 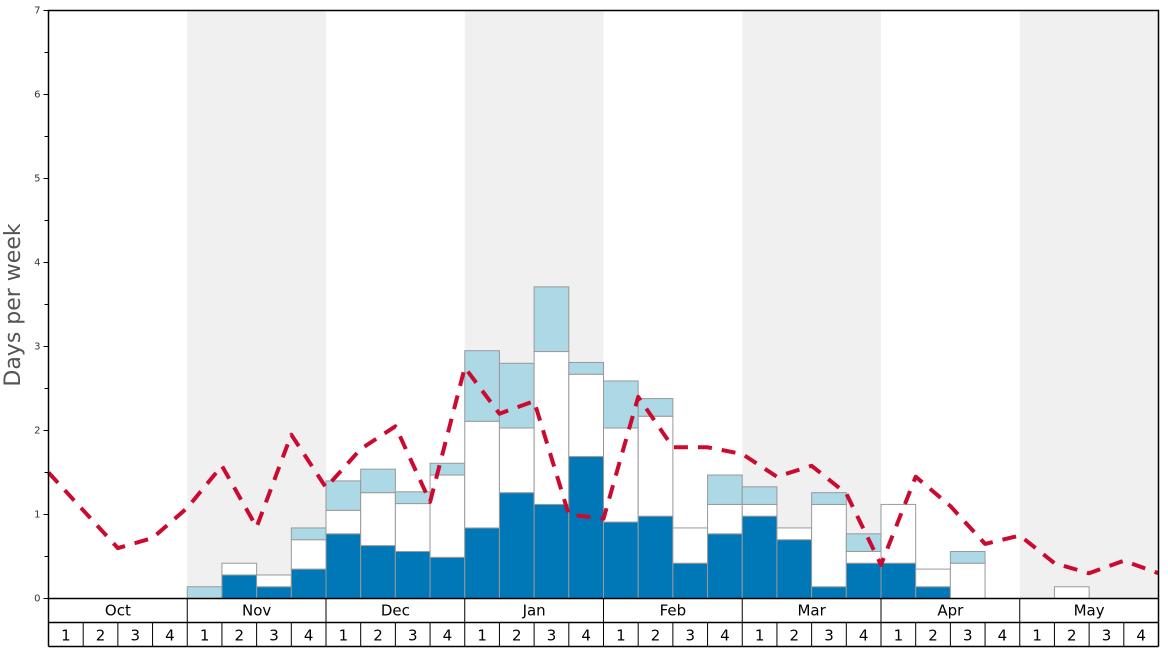 I want to click on month-label: Nov, so click(x=256, y=611).